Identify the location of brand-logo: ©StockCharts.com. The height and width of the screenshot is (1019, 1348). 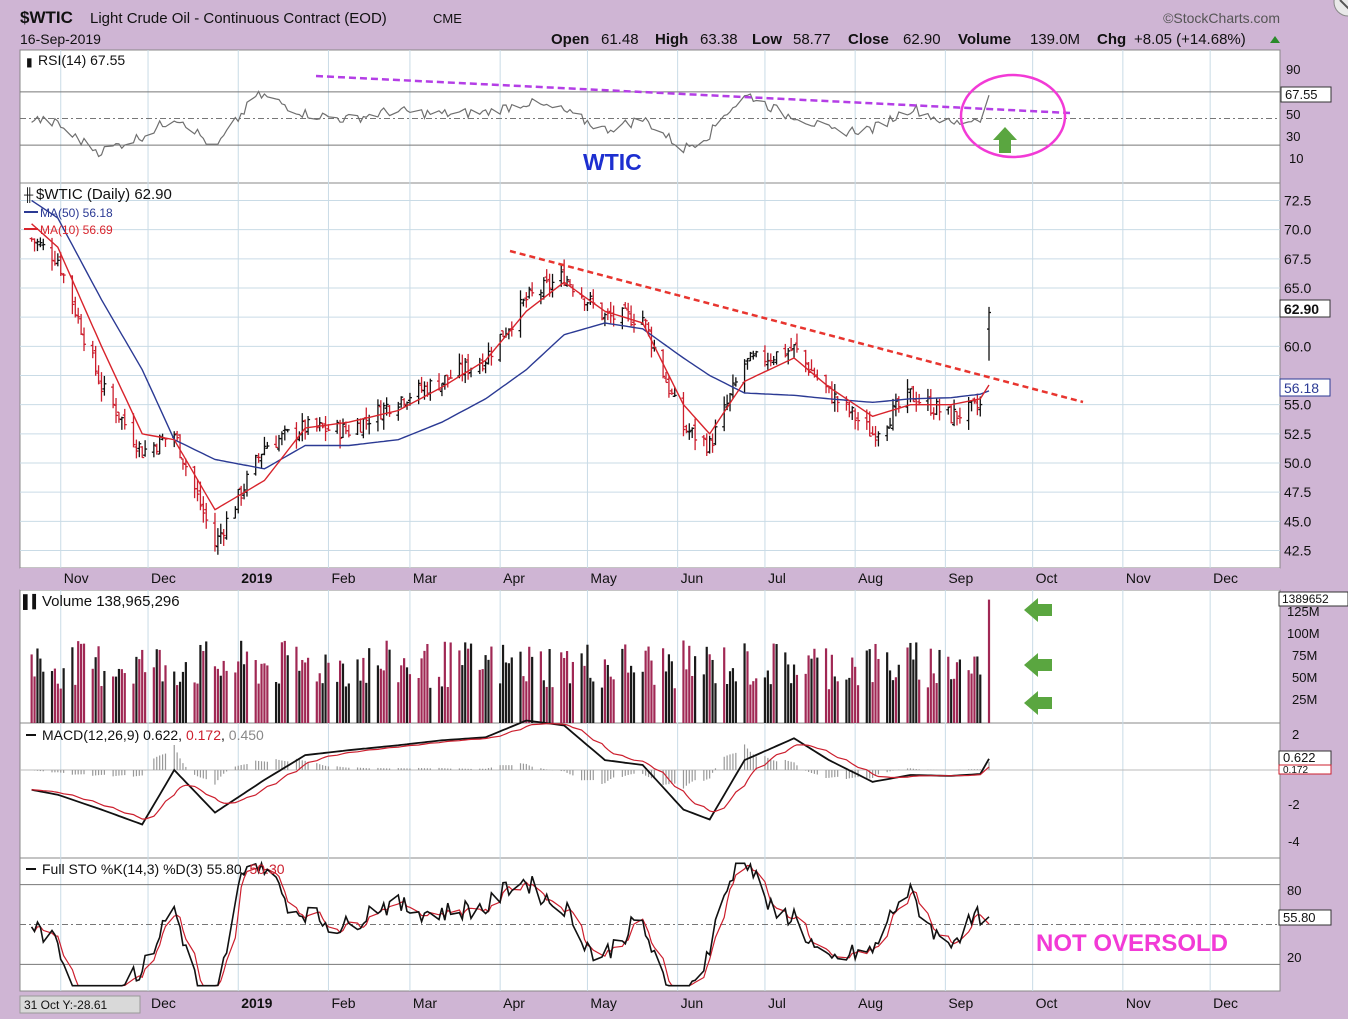
(1221, 18).